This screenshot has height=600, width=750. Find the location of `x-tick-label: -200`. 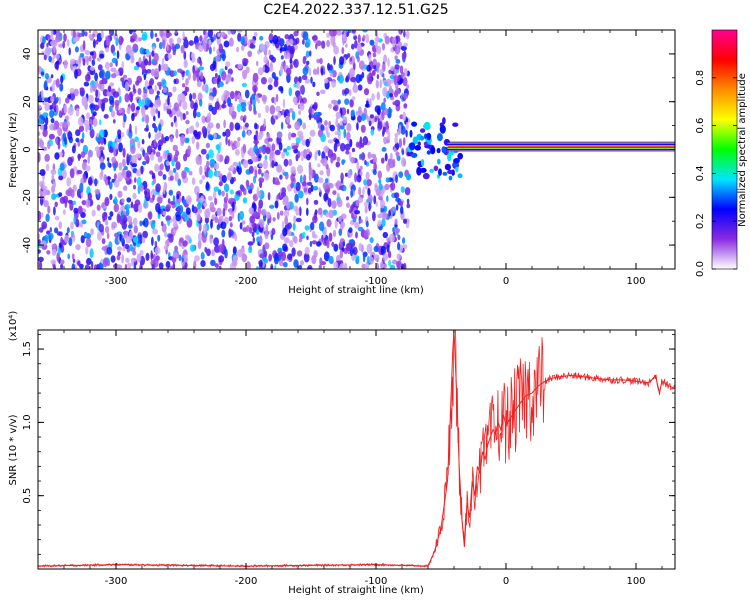

x-tick-label: -200 is located at coordinates (246, 581).